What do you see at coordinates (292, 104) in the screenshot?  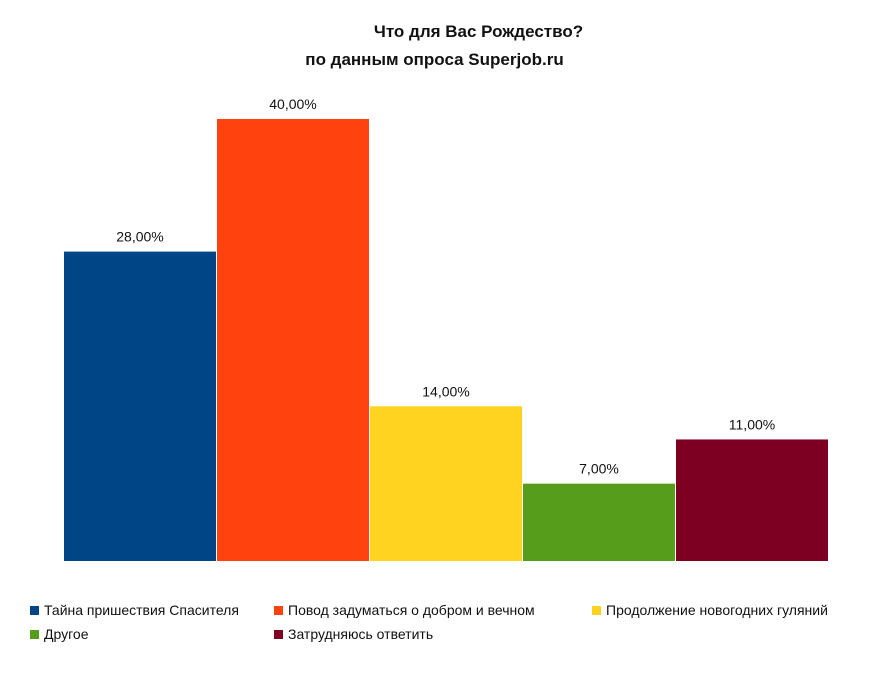 I see `data-label-2: 40,00%` at bounding box center [292, 104].